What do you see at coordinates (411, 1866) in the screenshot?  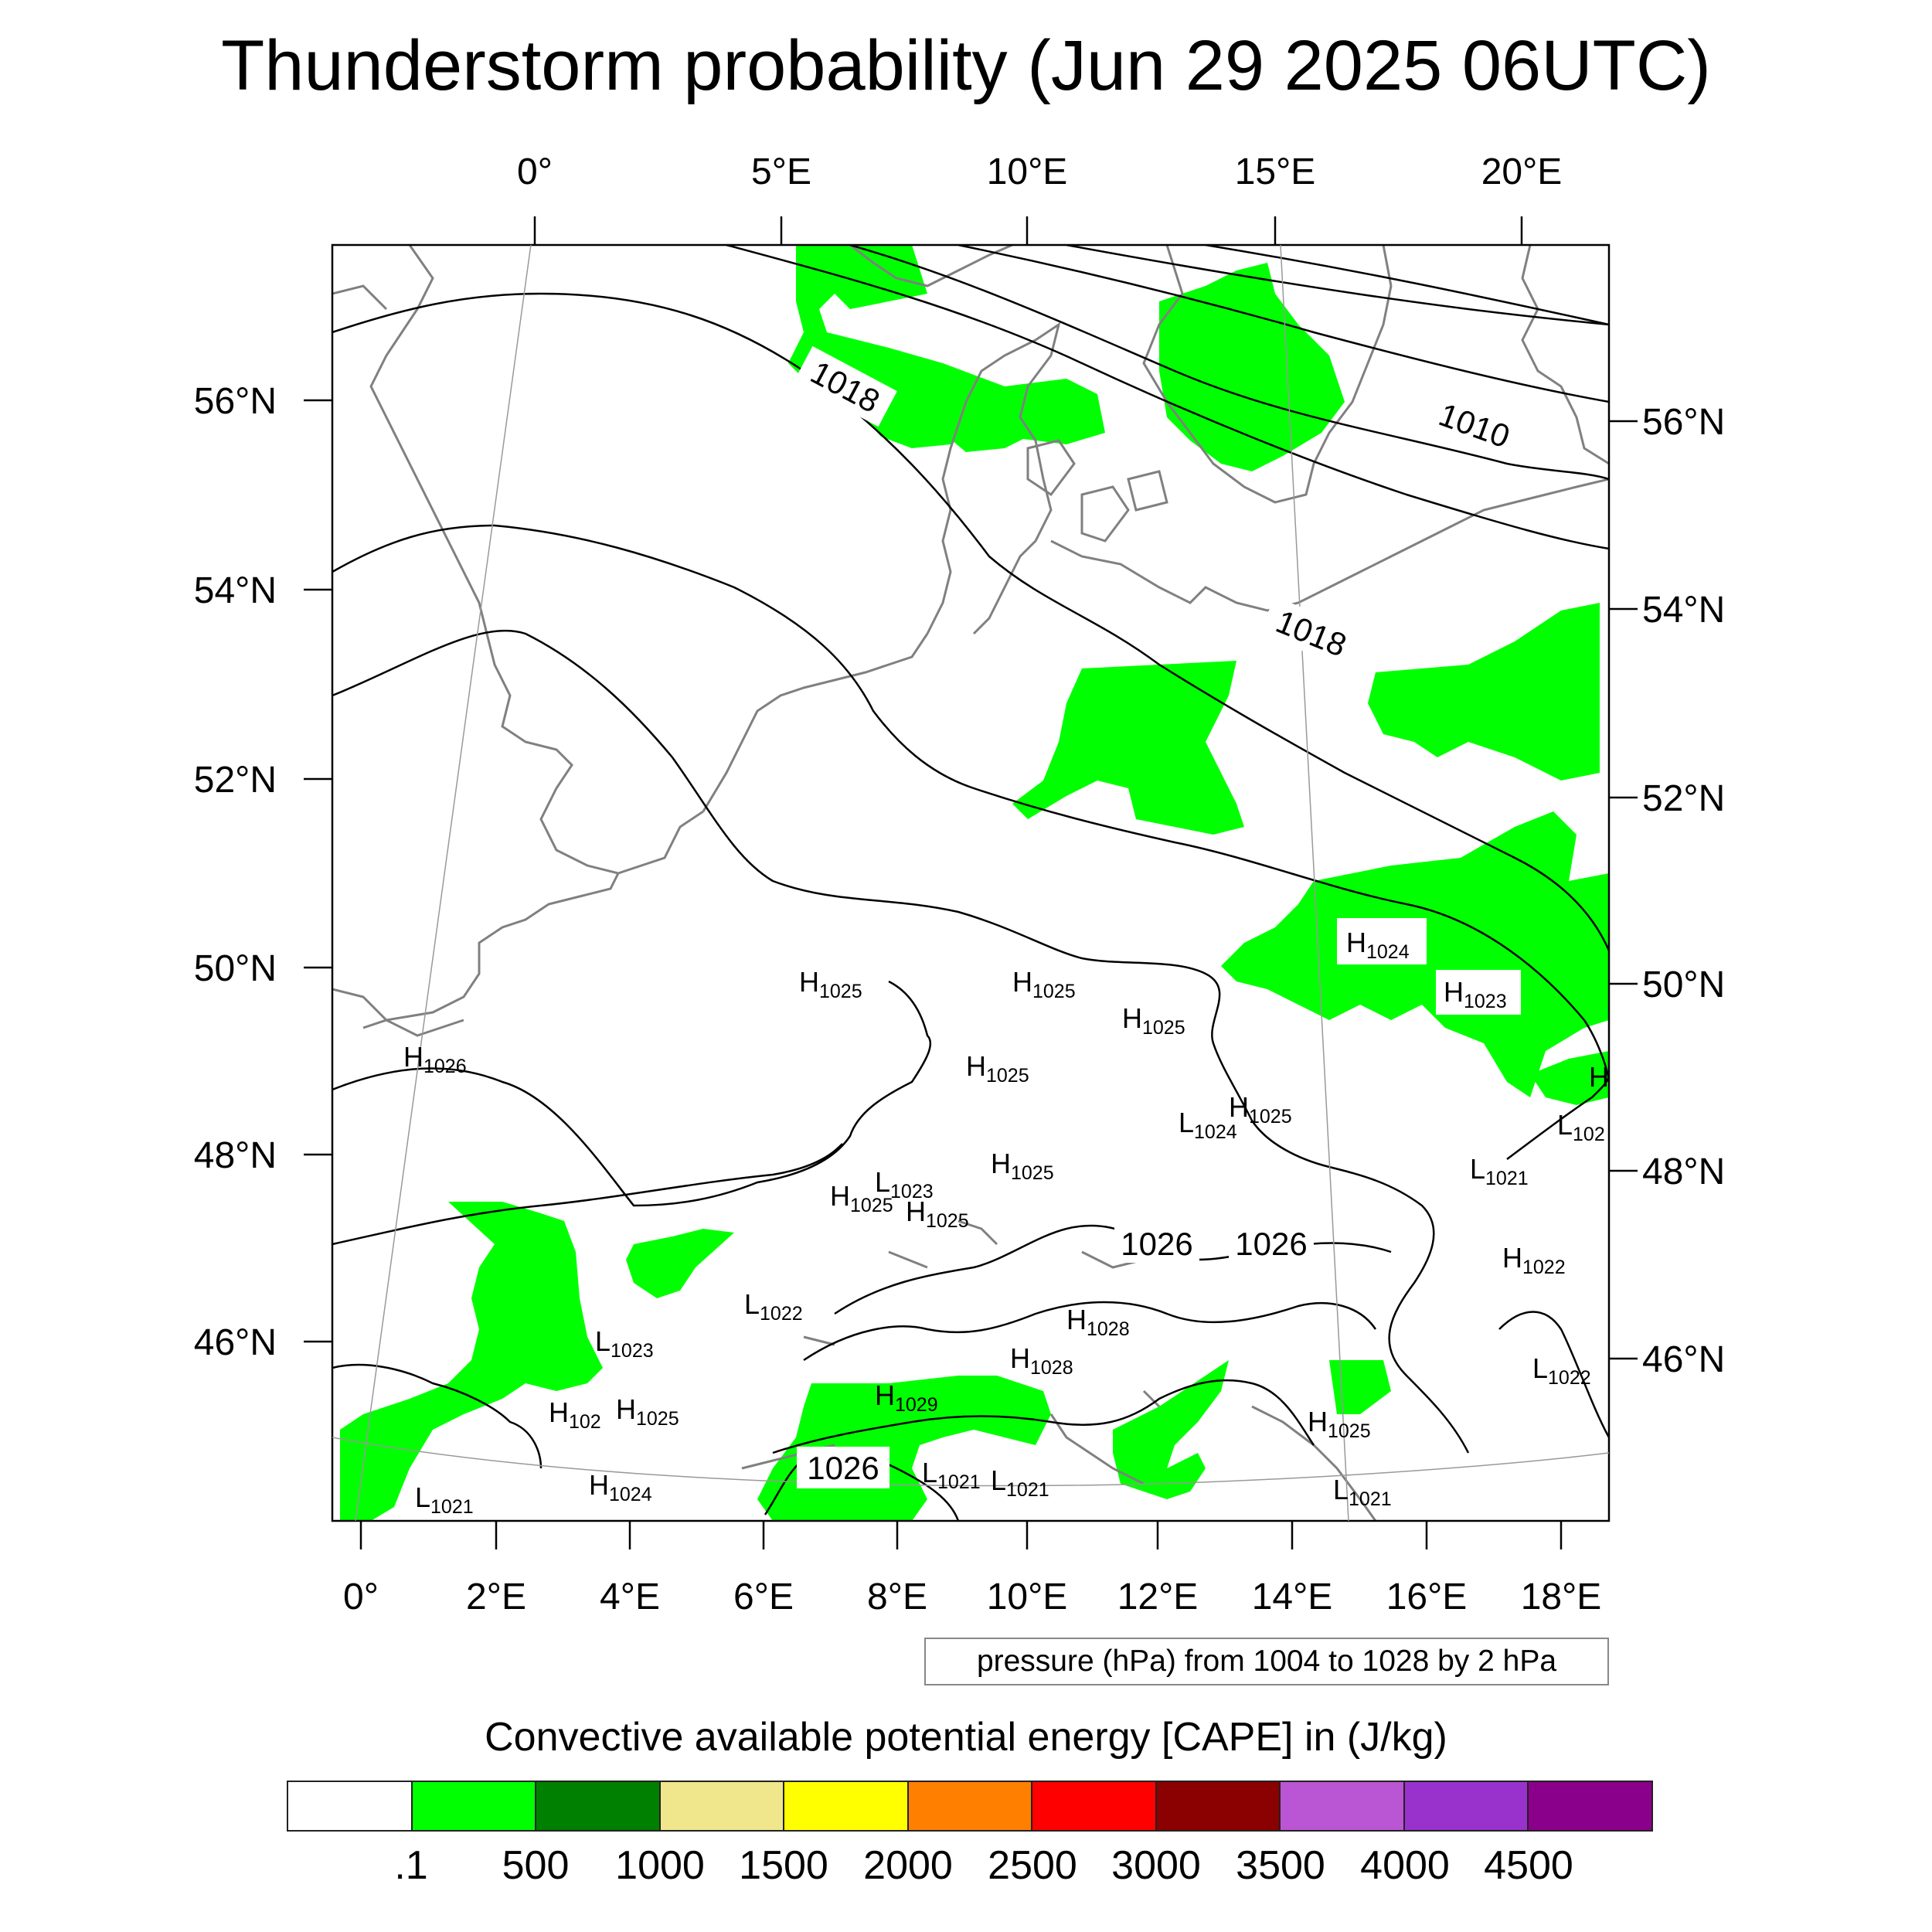 I see `colorbar-tick-label: .1` at bounding box center [411, 1866].